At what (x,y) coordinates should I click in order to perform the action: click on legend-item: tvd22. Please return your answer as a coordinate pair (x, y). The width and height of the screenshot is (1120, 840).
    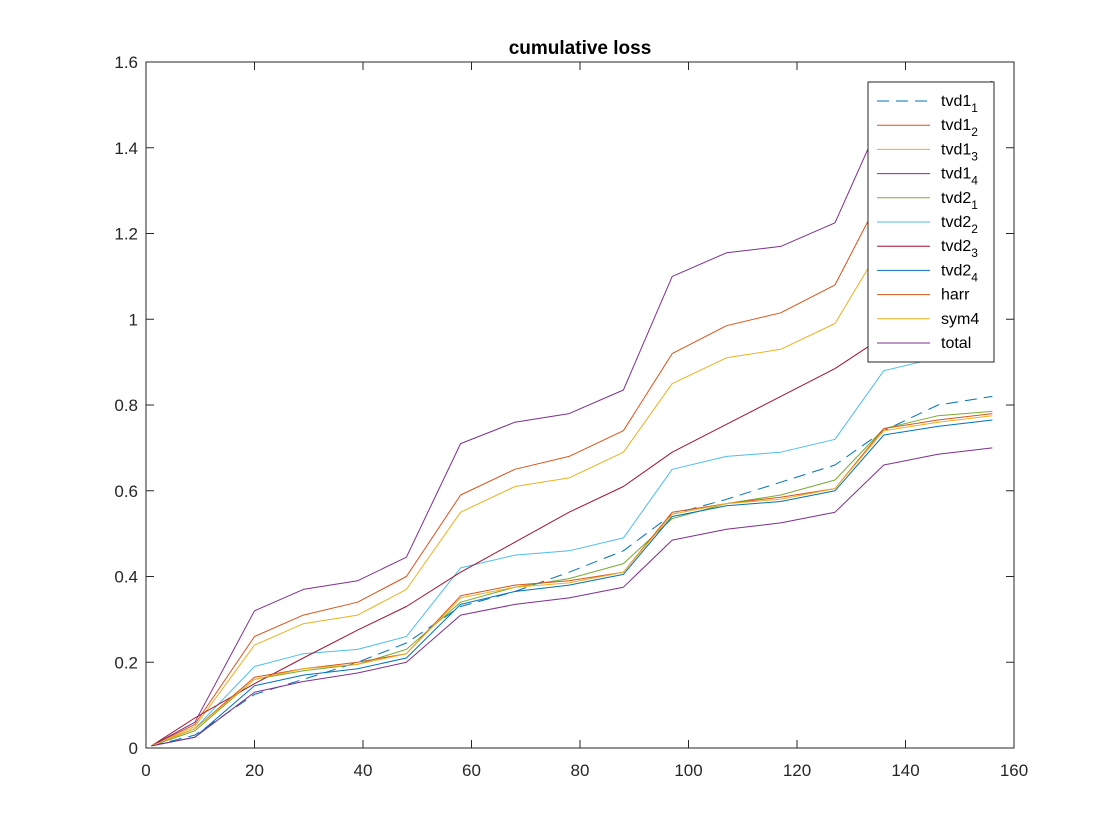
    Looking at the image, I should click on (927, 225).